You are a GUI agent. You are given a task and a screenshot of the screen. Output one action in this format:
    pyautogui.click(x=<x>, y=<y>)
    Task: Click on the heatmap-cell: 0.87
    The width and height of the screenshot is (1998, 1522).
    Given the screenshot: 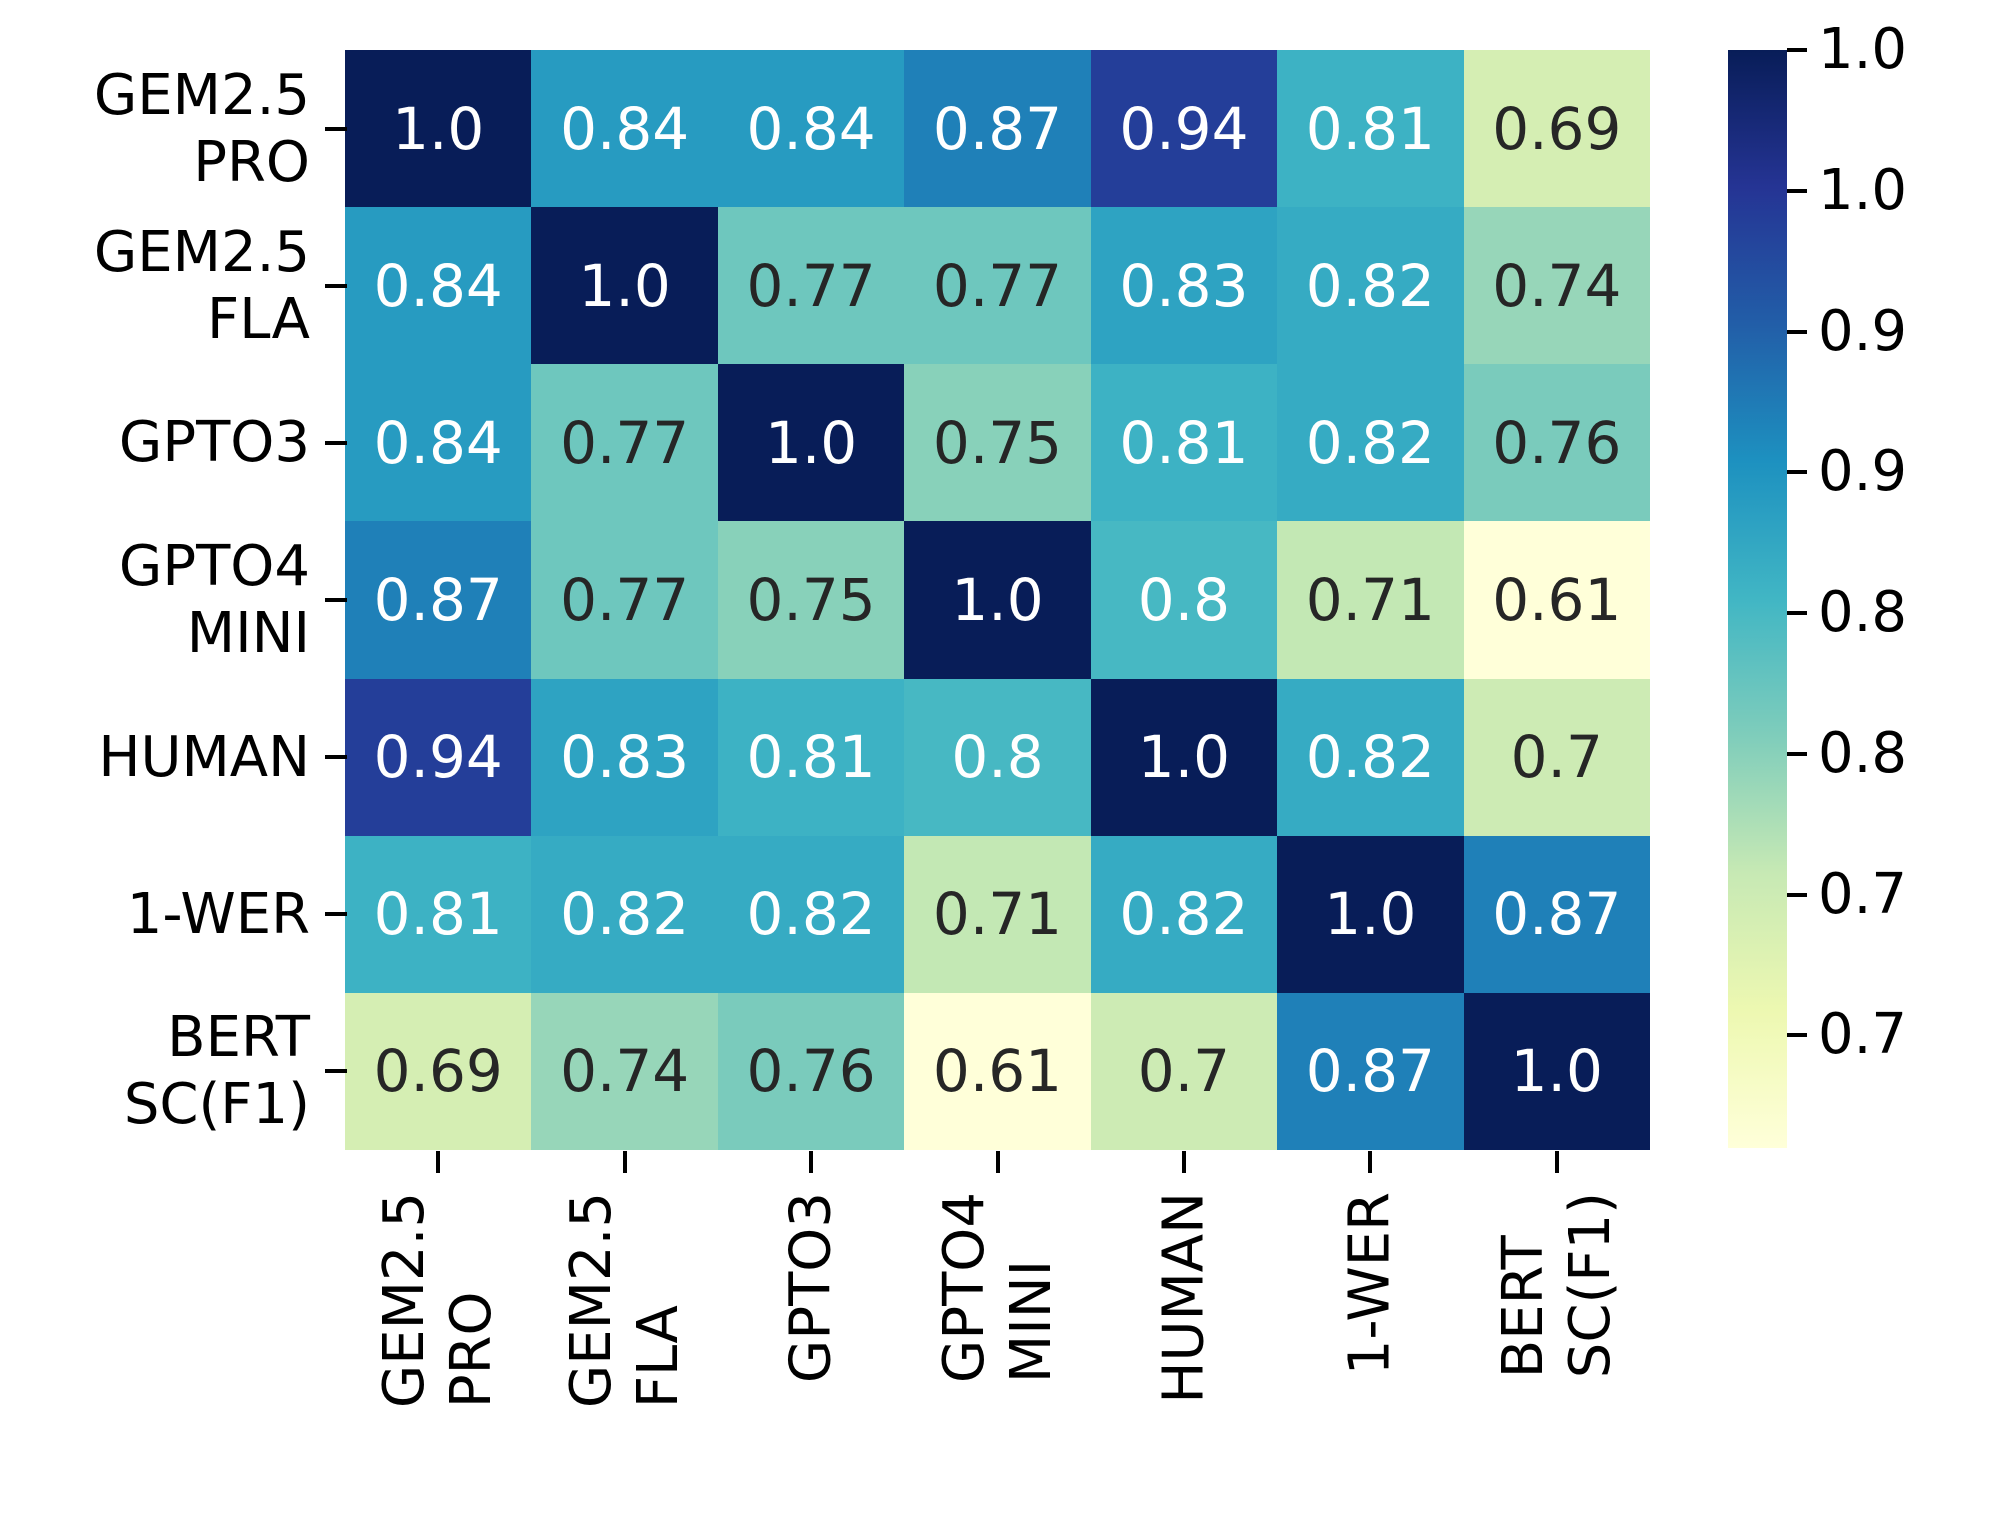 What is the action you would take?
    pyautogui.click(x=438, y=600)
    